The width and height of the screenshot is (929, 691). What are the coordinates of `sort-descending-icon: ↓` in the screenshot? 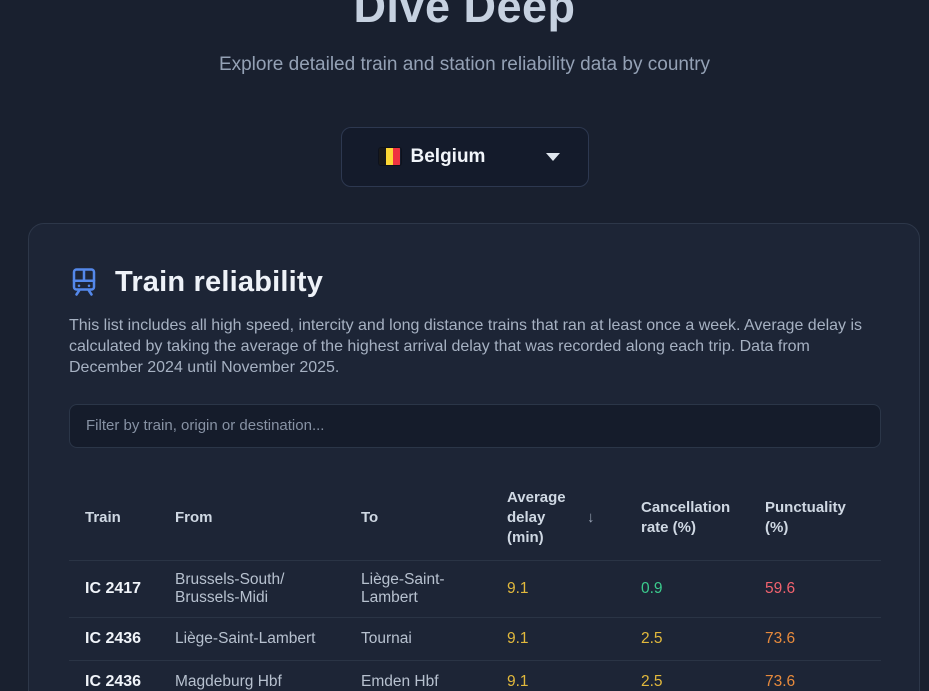 It's located at (591, 517).